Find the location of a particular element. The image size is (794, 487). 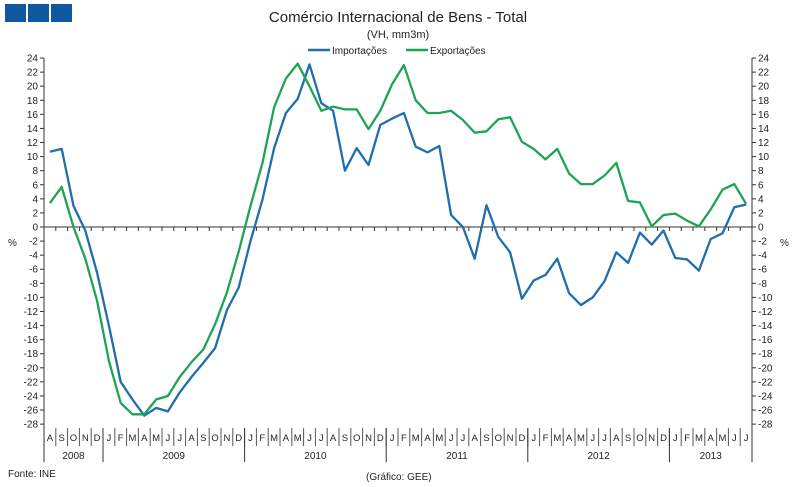

year-label: 2009 is located at coordinates (174, 456).